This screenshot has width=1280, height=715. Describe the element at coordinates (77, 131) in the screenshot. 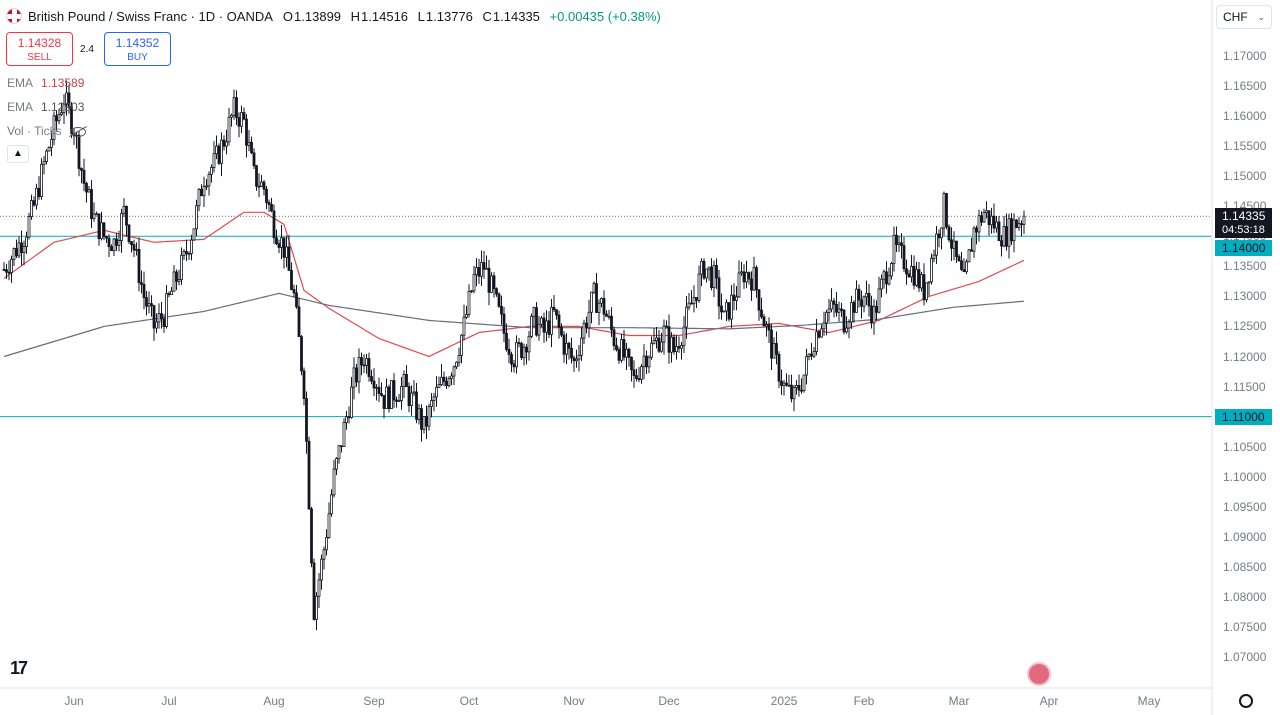

I see `hidden-eye-icon` at that location.